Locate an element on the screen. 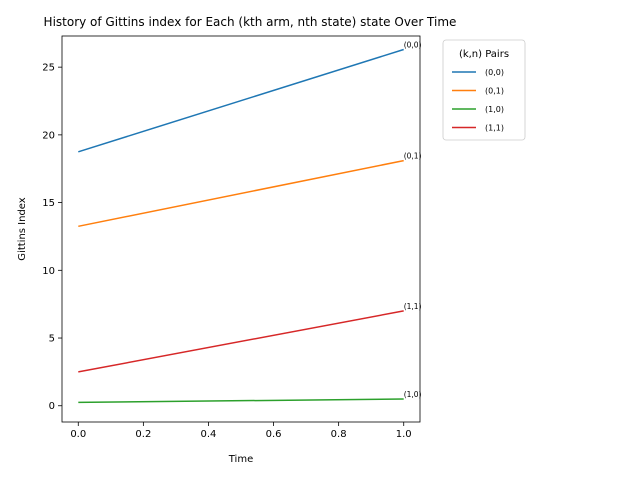 The height and width of the screenshot is (480, 640). x-tick-label: 0.2 is located at coordinates (143, 434).